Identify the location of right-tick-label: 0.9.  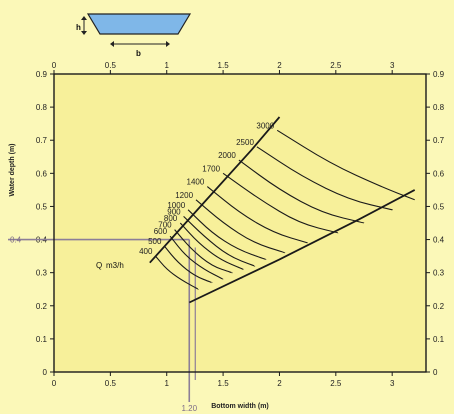
(439, 74).